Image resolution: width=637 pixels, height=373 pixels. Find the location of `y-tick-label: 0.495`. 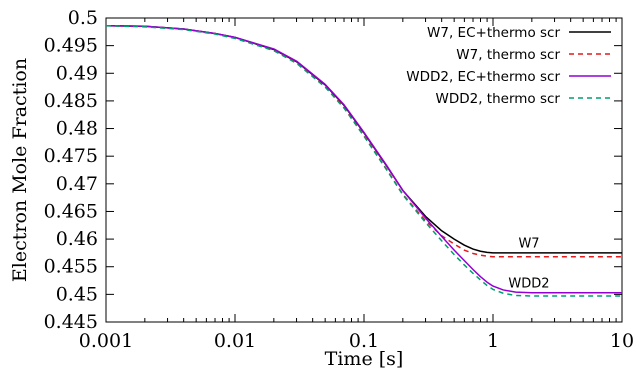

y-tick-label: 0.495 is located at coordinates (71, 46).